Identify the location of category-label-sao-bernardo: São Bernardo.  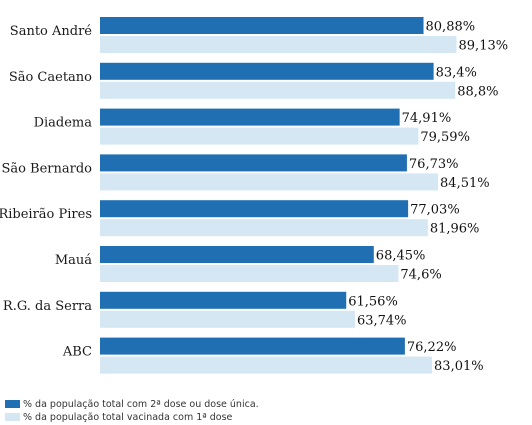
(46, 168).